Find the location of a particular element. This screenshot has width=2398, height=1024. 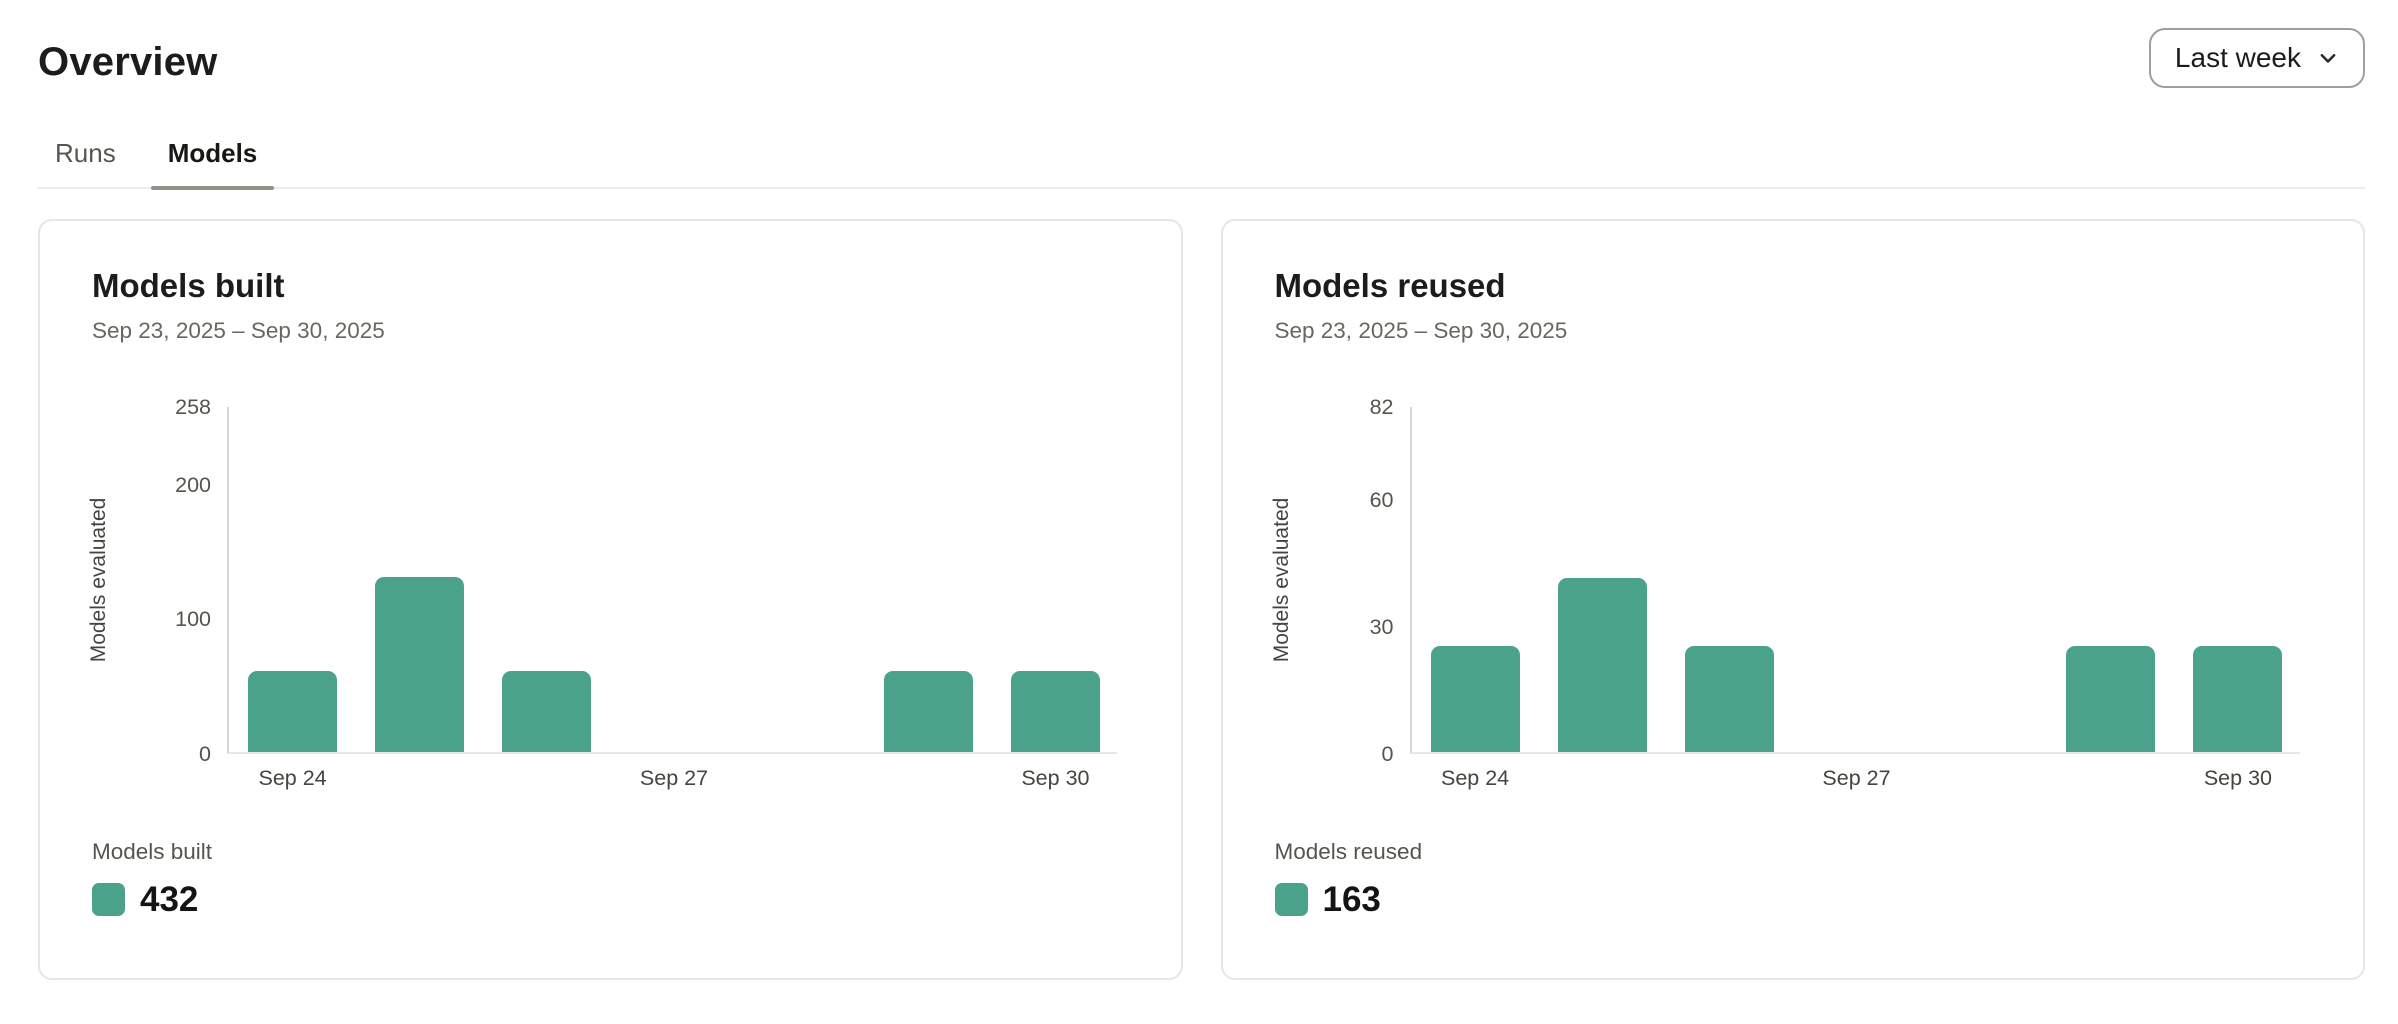

legend-label: Models built is located at coordinates (152, 851).